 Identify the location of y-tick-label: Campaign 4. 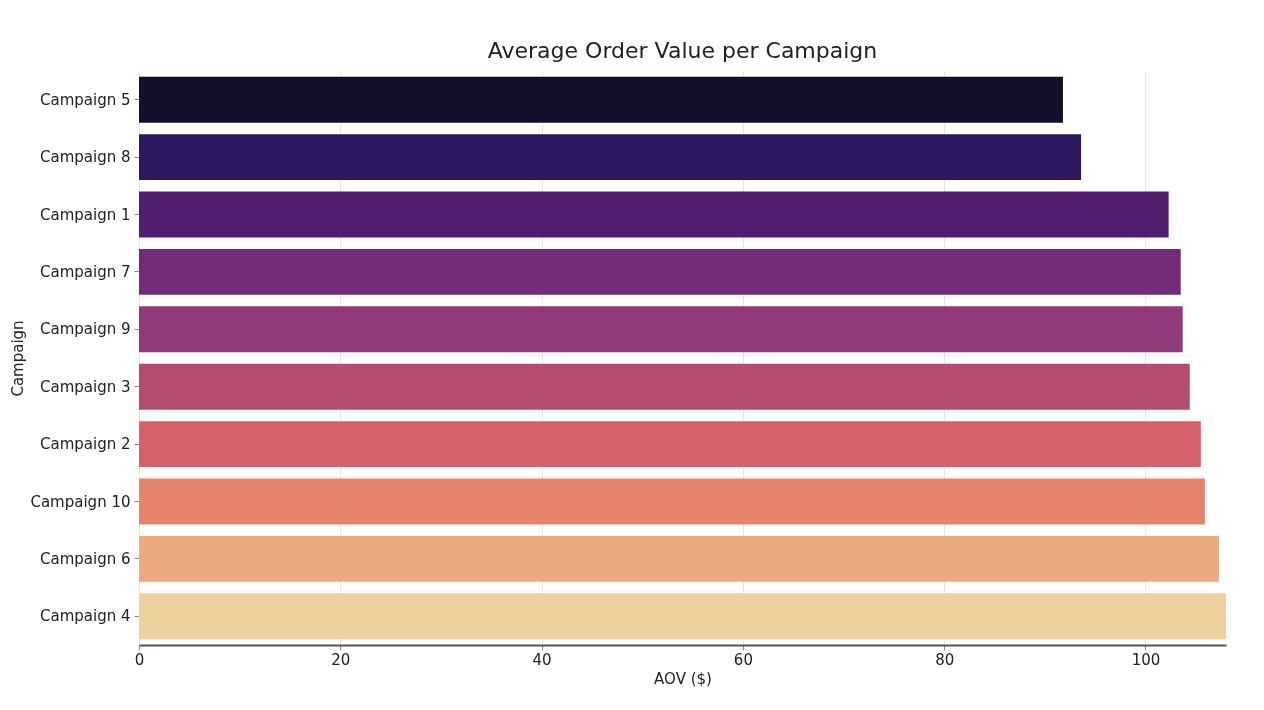
(85, 616).